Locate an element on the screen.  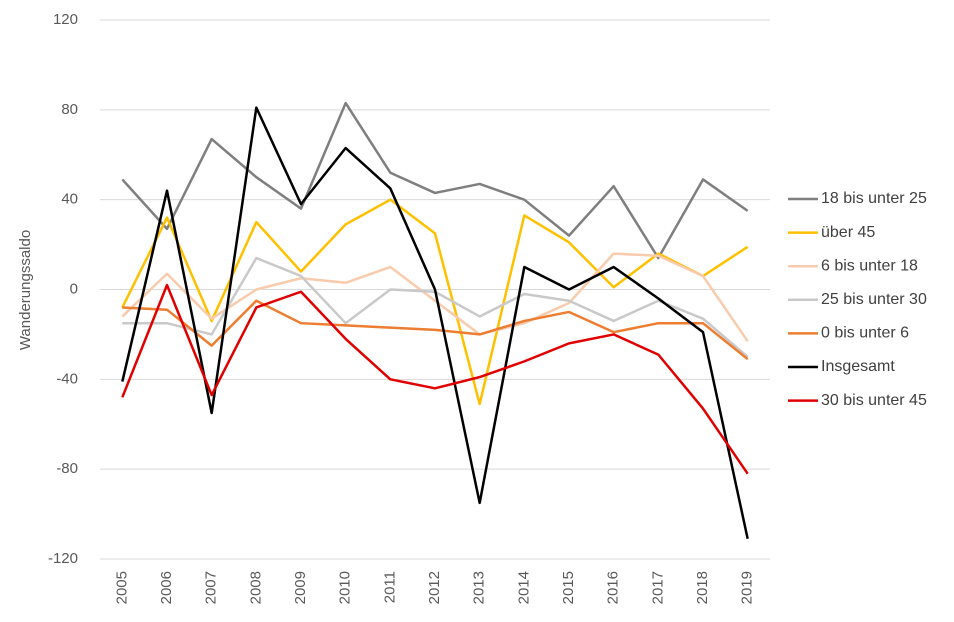
x-tick-label: 2019 is located at coordinates (747, 587).